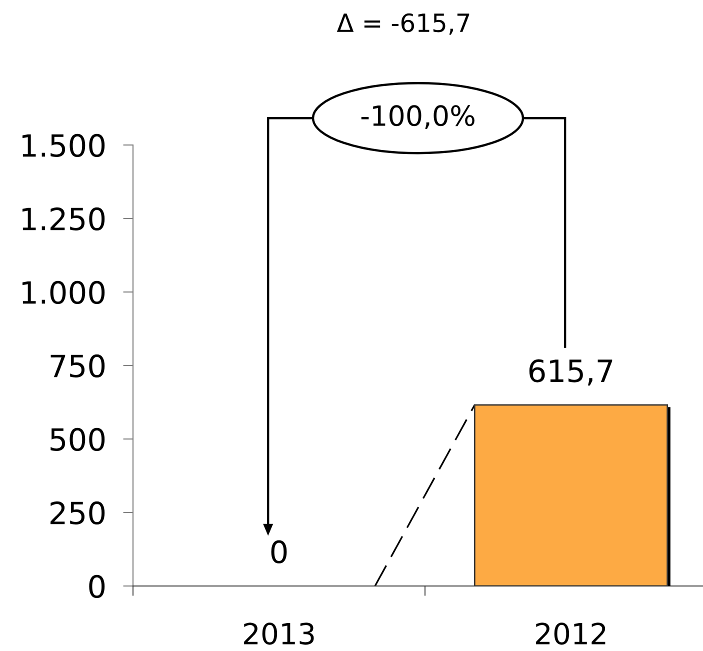 Image resolution: width=703 pixels, height=651 pixels. What do you see at coordinates (279, 633) in the screenshot?
I see `x-tick-label: 2013` at bounding box center [279, 633].